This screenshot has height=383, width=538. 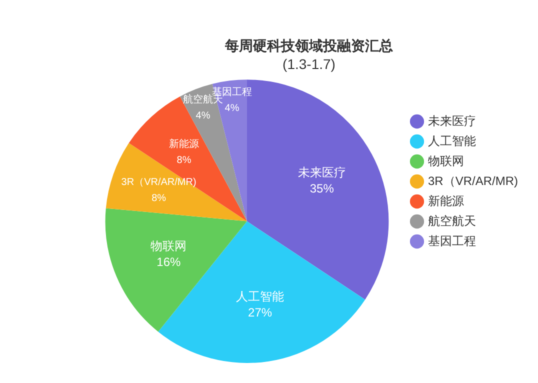 What do you see at coordinates (158, 182) in the screenshot?
I see `slice-label: 3R（VR/AR/MR)` at bounding box center [158, 182].